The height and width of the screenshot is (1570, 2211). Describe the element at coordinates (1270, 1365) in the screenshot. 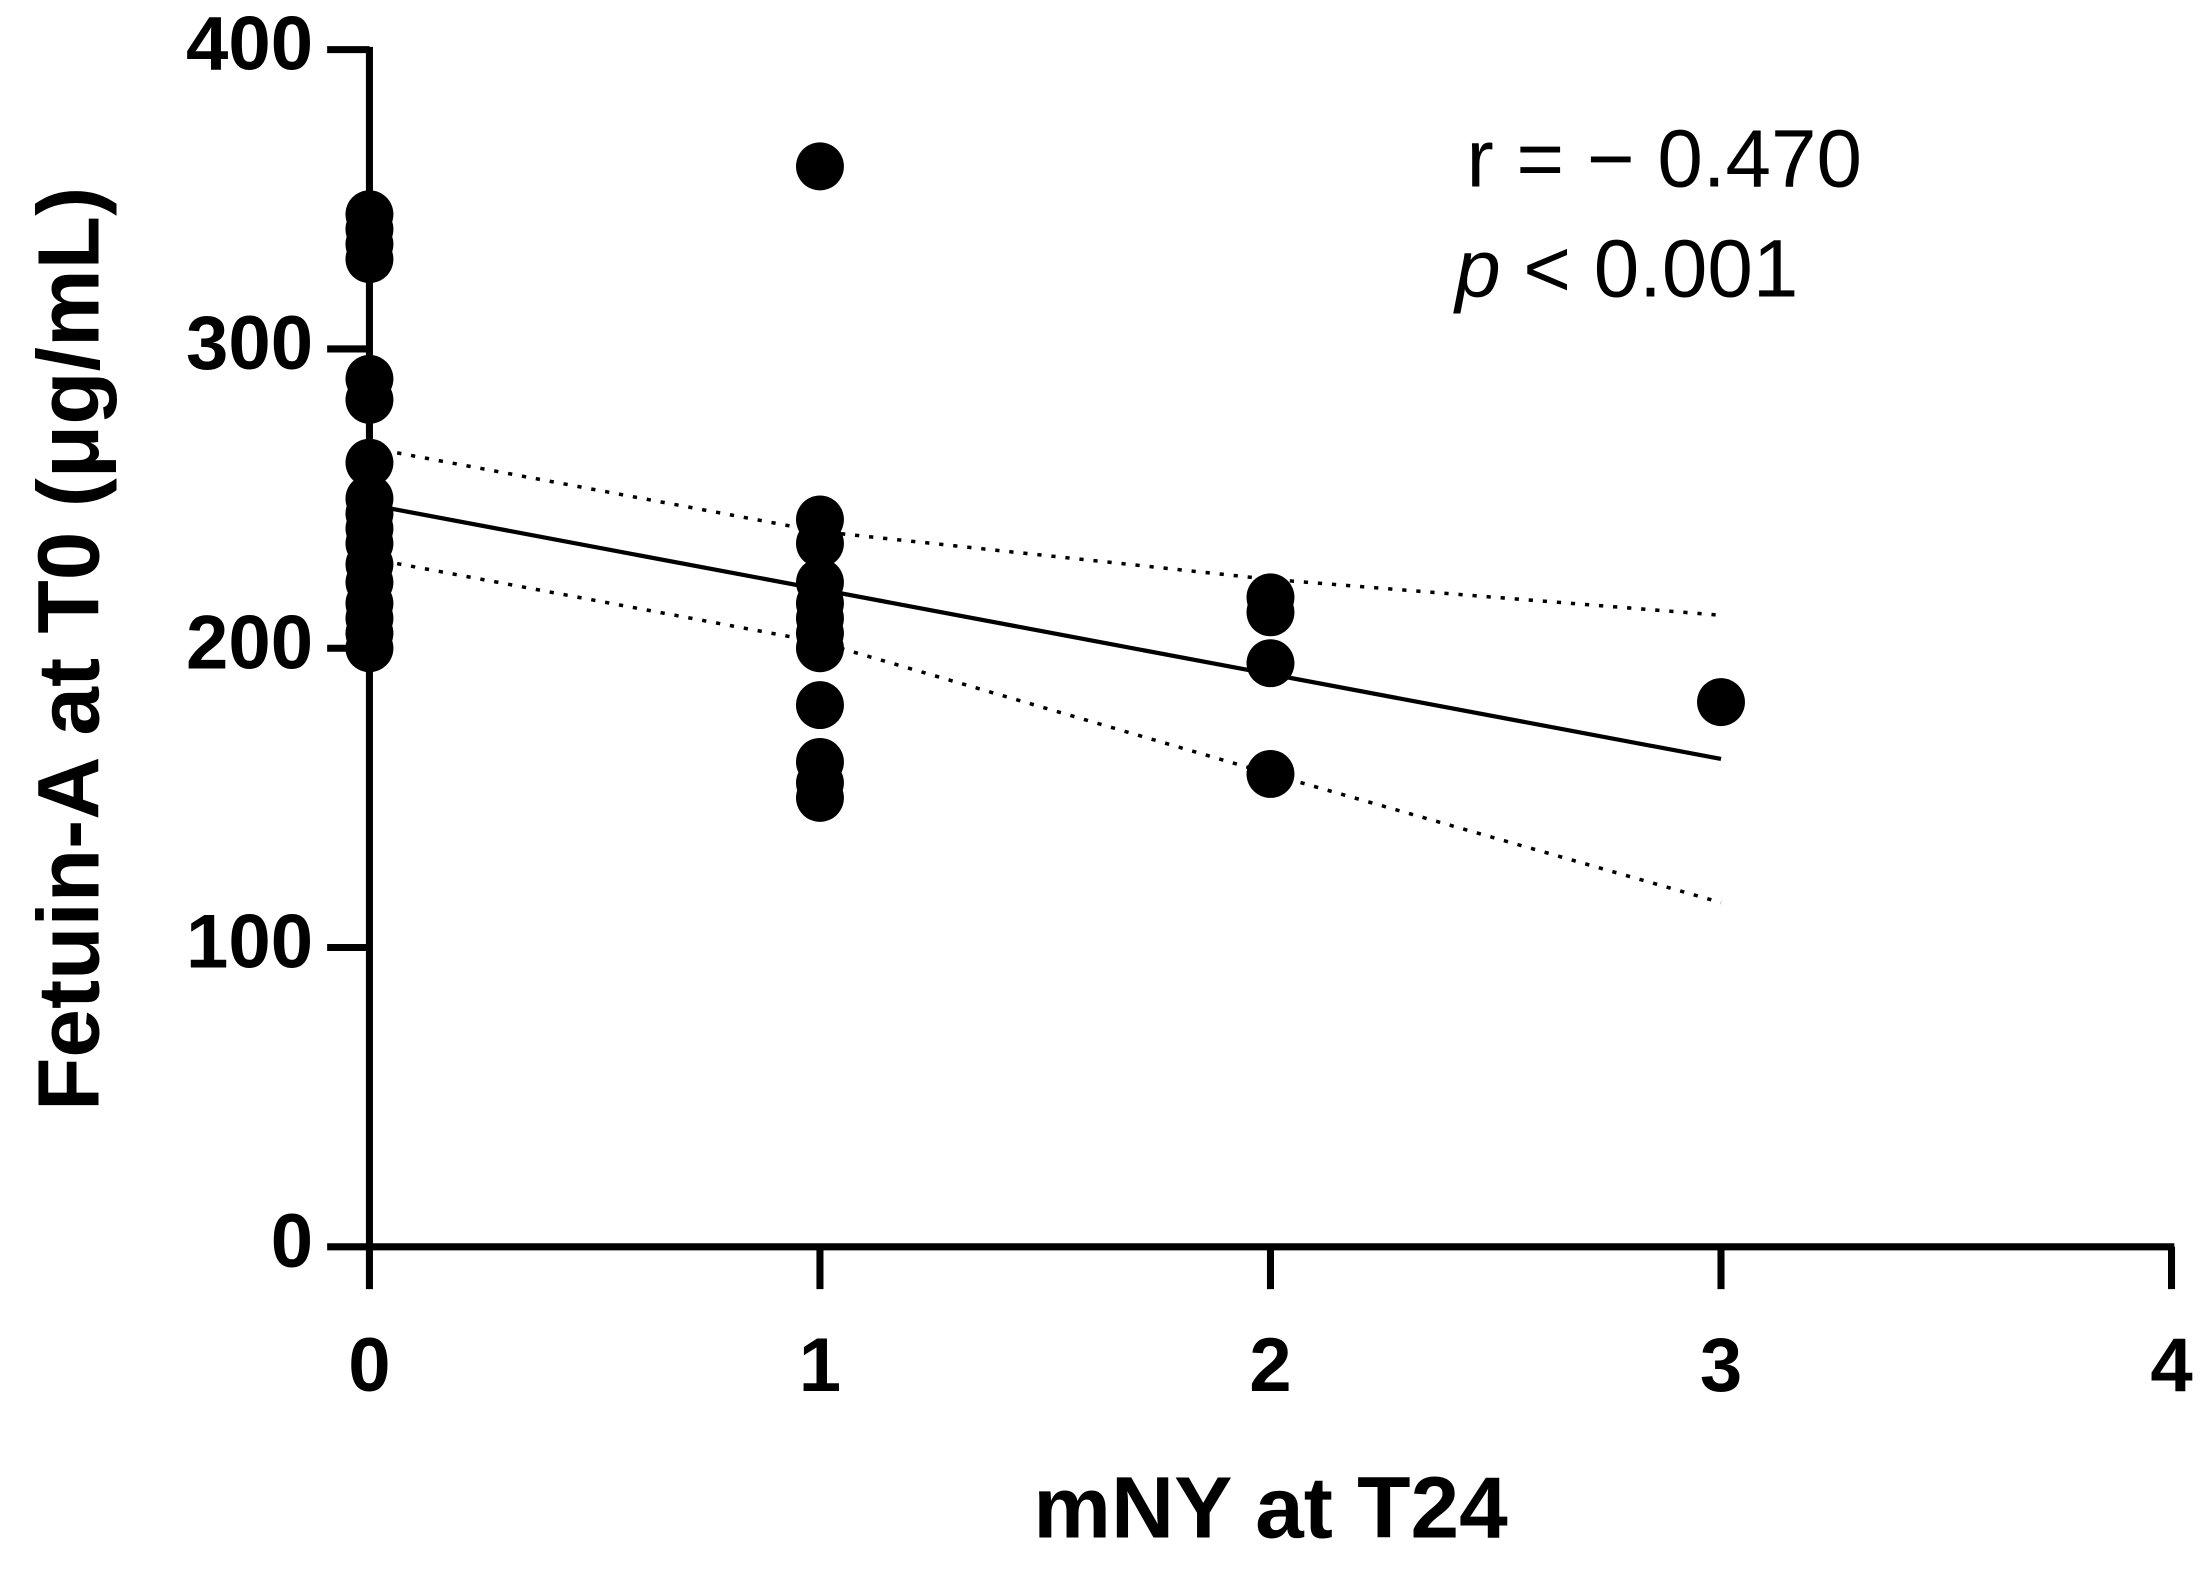

I see `x-tick-label: 2` at that location.